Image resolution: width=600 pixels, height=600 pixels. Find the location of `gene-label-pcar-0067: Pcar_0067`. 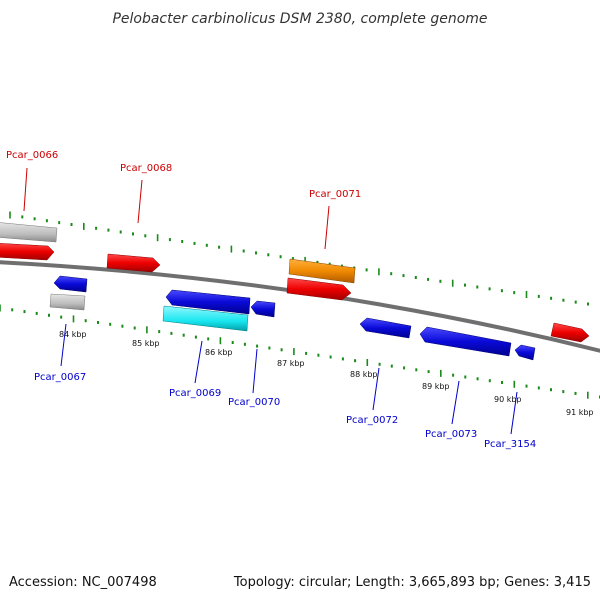

gene-label-pcar-0067: Pcar_0067 is located at coordinates (60, 377).